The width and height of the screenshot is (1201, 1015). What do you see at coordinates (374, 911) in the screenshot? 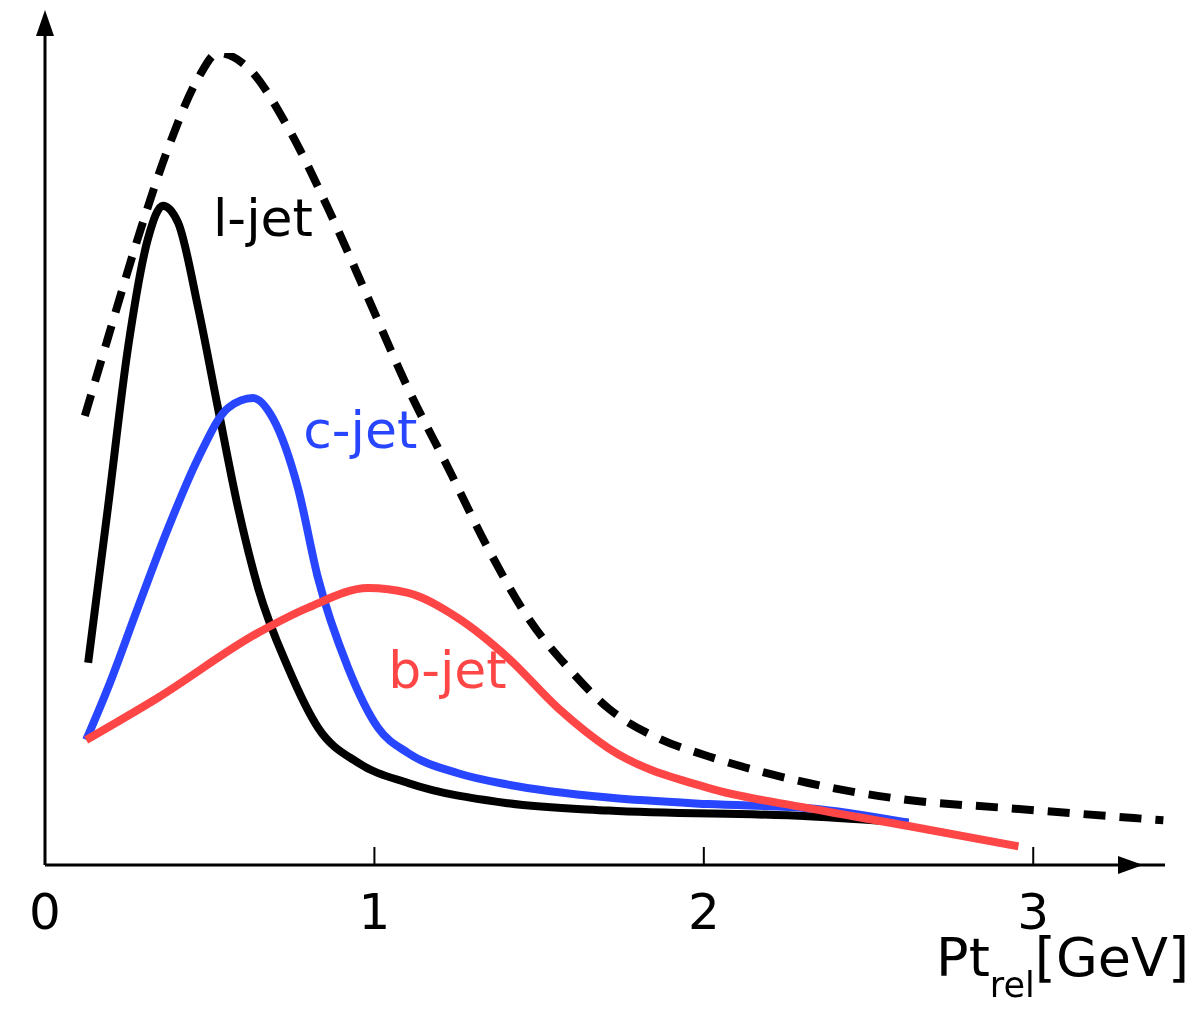
I see `x-tick-label: 1` at bounding box center [374, 911].